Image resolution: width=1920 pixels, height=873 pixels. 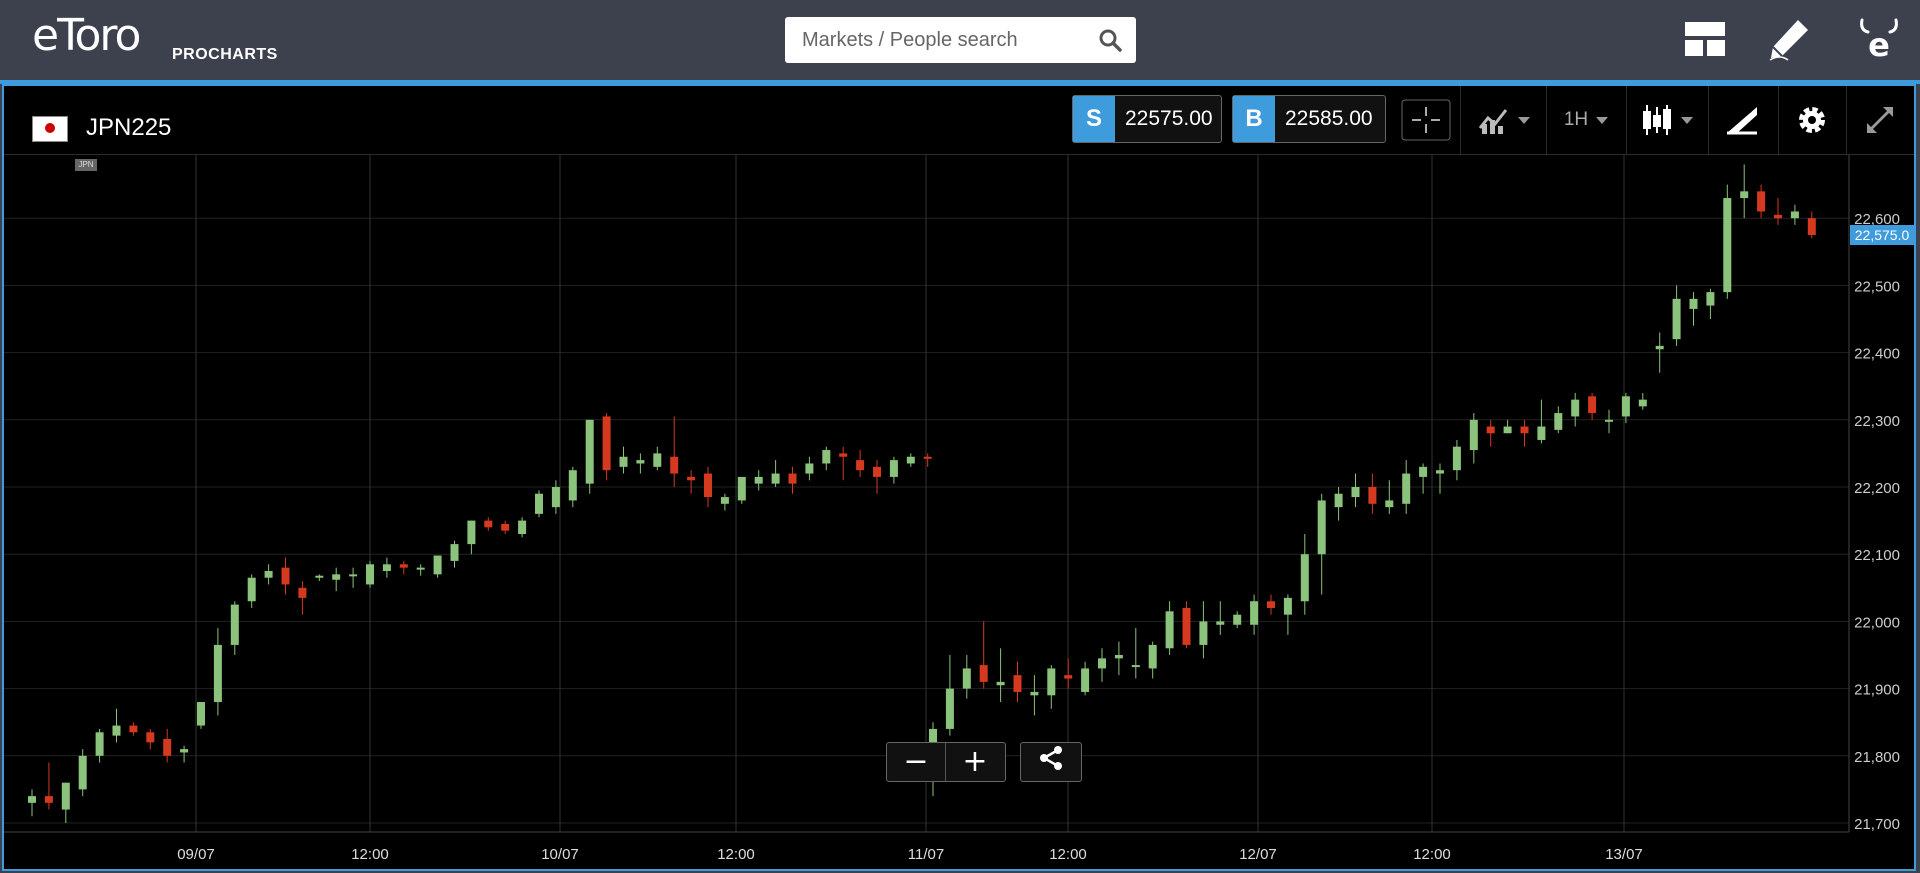 I want to click on zoom-out-button: −, so click(x=916, y=762).